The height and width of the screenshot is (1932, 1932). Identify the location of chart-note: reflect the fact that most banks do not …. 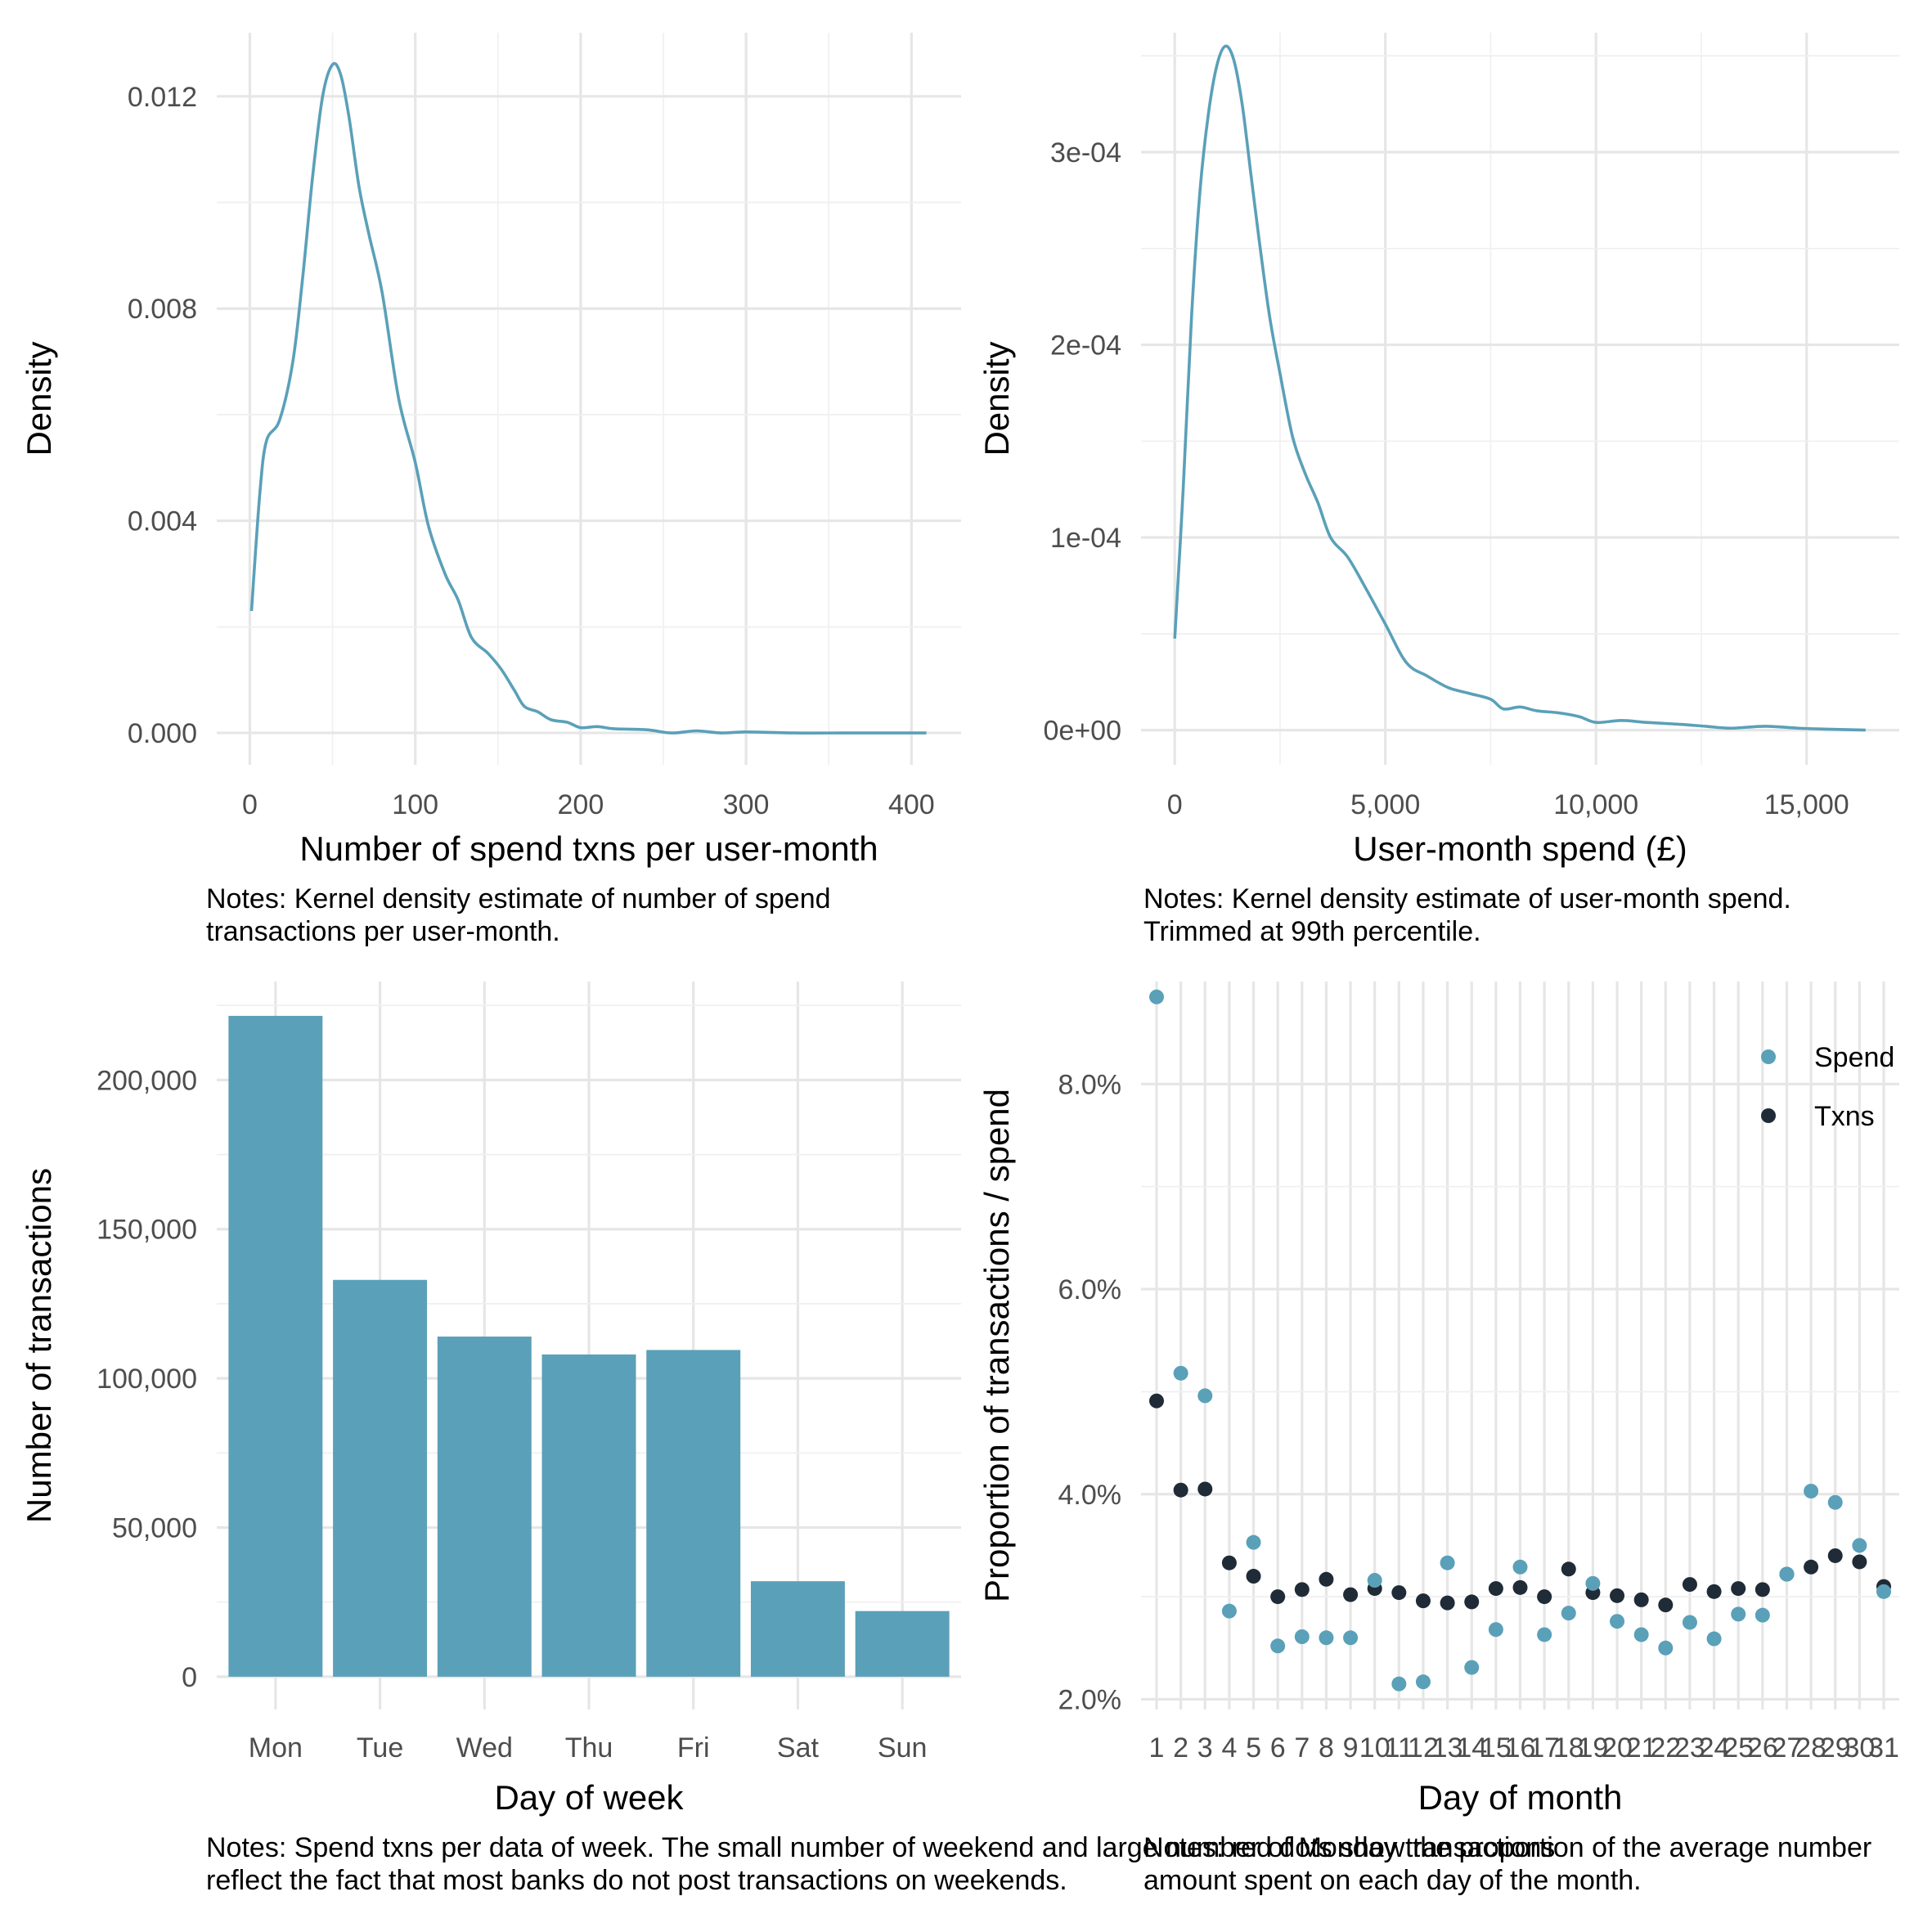
(637, 1881).